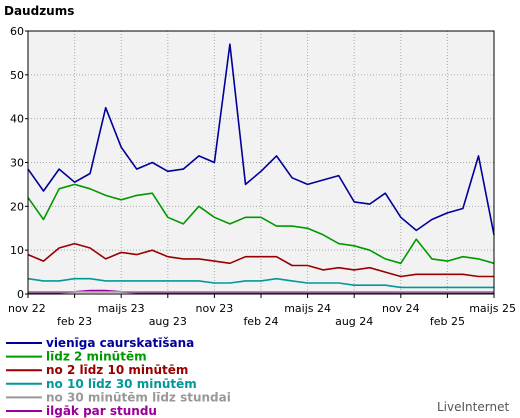 This screenshot has height=418, width=520. What do you see at coordinates (307, 308) in the screenshot?
I see `x-tick-label: maijs 24` at bounding box center [307, 308].